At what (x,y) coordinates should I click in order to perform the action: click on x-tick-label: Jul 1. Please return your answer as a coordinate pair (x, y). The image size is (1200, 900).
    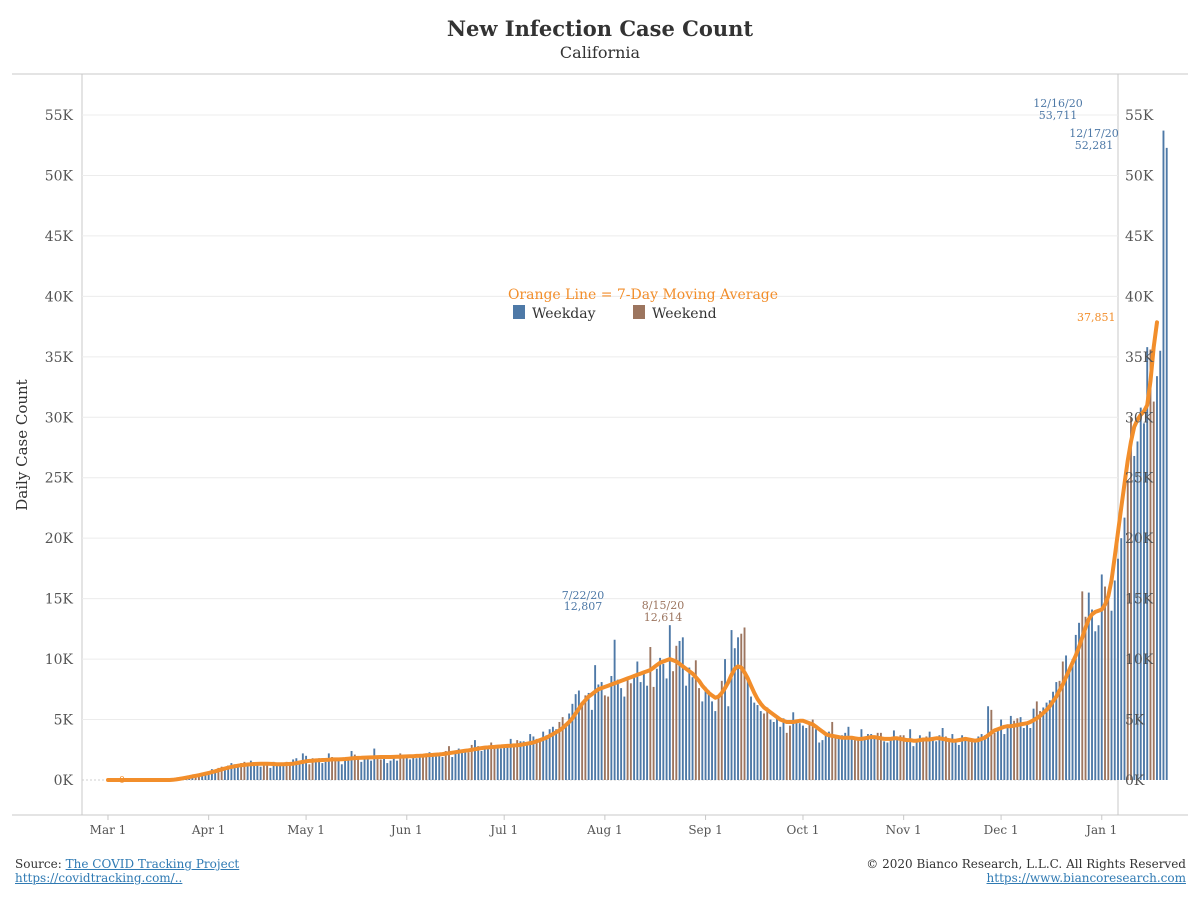
    Looking at the image, I should click on (503, 830).